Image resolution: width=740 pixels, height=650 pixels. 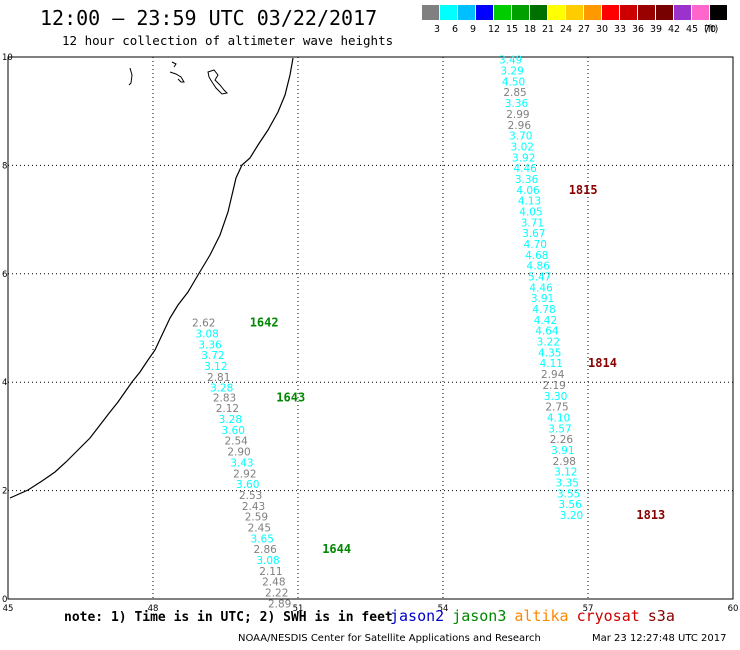 I want to click on wave-height-value: 4.11, so click(x=551, y=364).